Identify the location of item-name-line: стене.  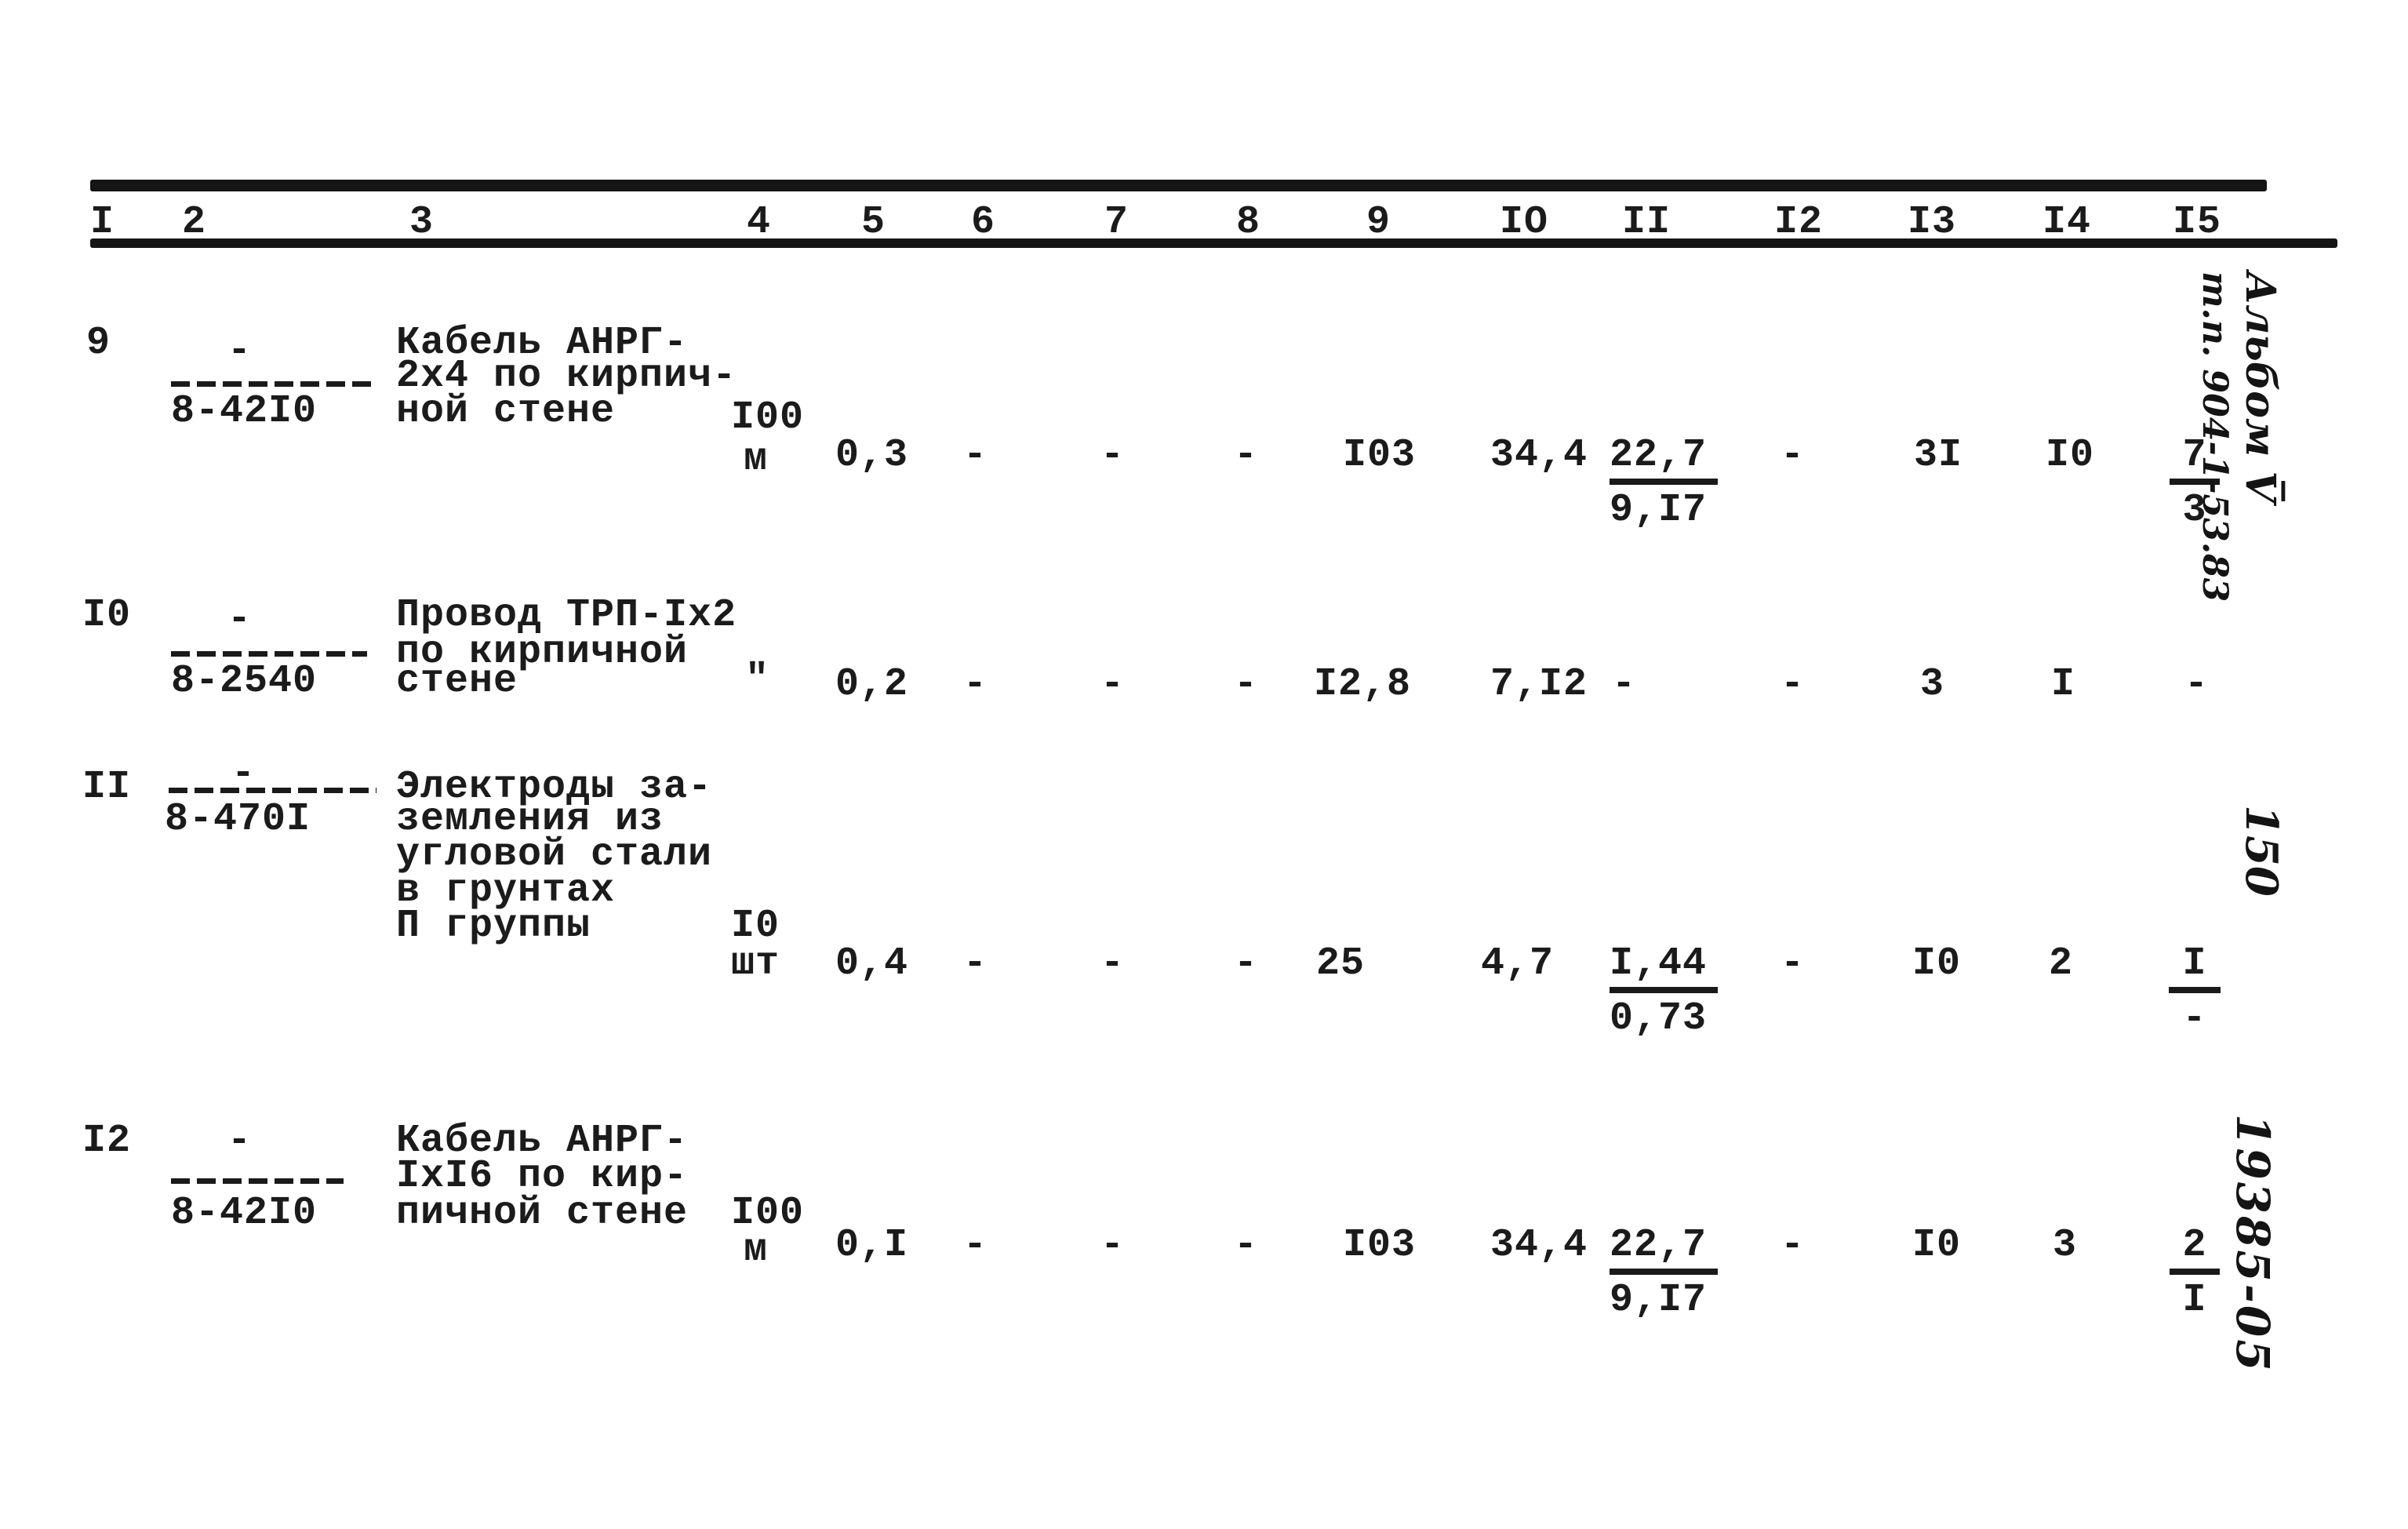
(457, 681).